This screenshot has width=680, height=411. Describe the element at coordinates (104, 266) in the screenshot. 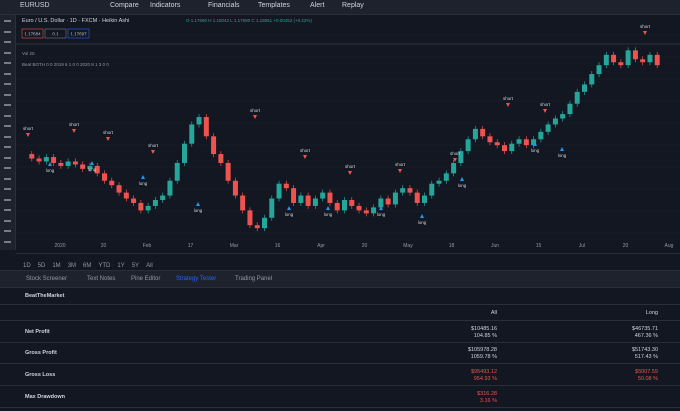

I see `timeframe: YTD` at that location.